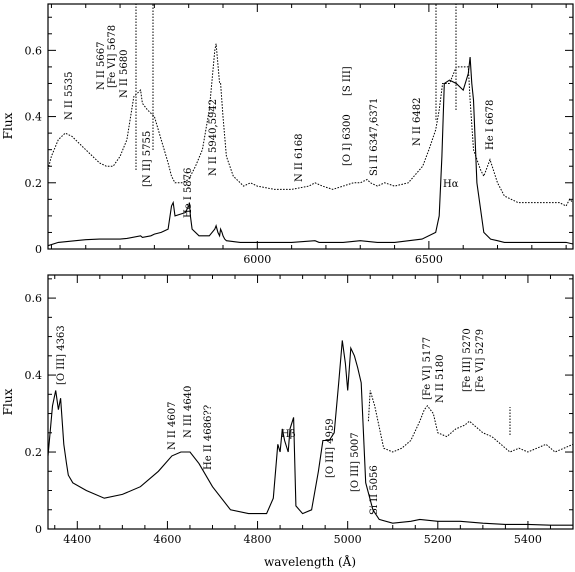  What do you see at coordinates (374, 137) in the screenshot?
I see `label-si2-6347: Si II 6347,6371` at bounding box center [374, 137].